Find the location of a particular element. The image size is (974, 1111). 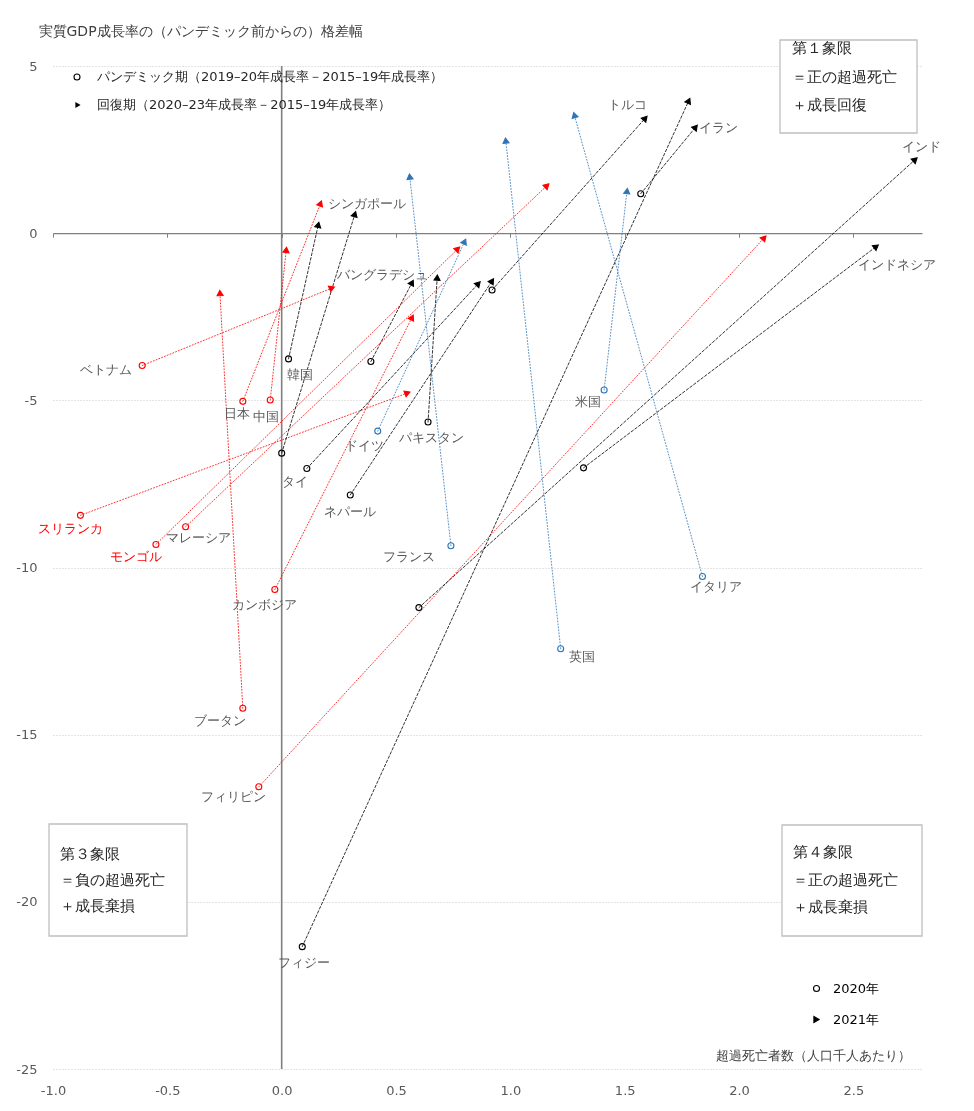

series-label: ブータン is located at coordinates (219, 721).